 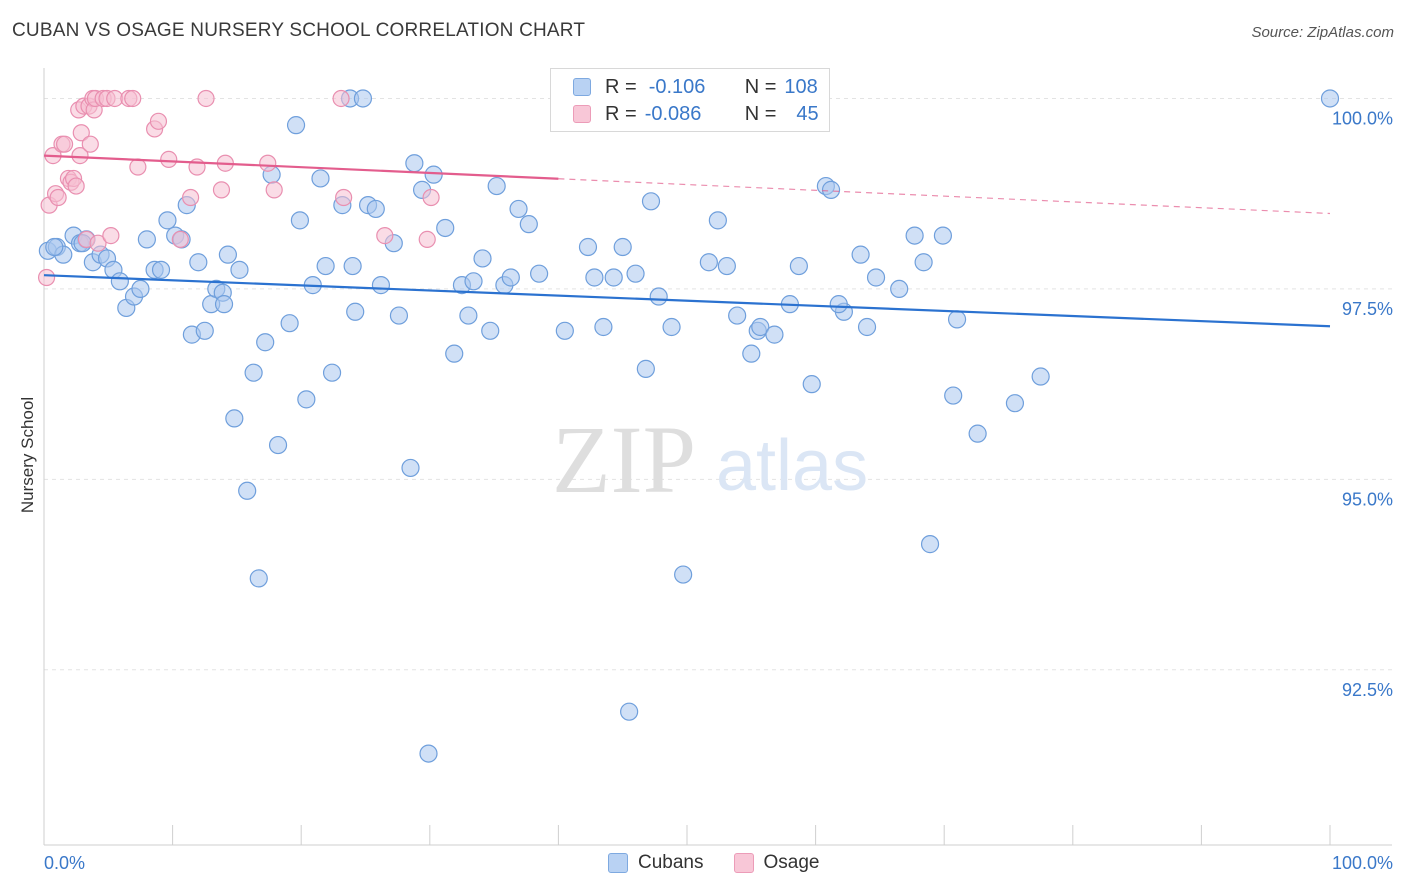 I want to click on osage-swatch, so click(x=582, y=114).